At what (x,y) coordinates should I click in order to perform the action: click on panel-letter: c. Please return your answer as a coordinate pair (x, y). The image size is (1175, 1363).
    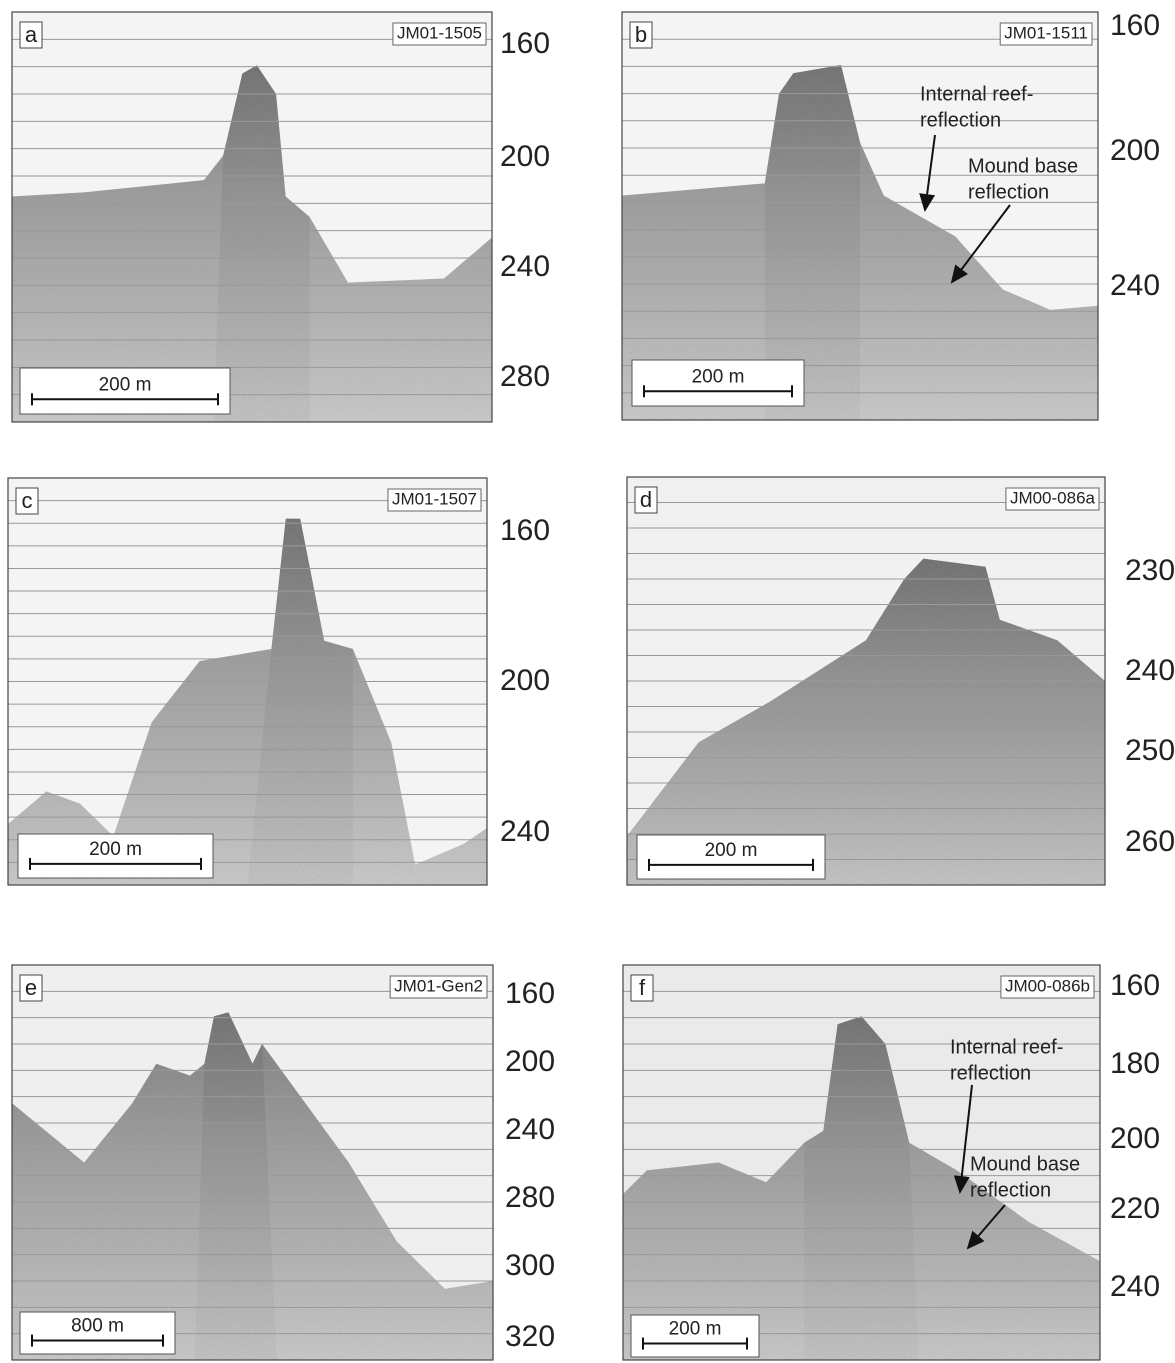
    Looking at the image, I should click on (27, 500).